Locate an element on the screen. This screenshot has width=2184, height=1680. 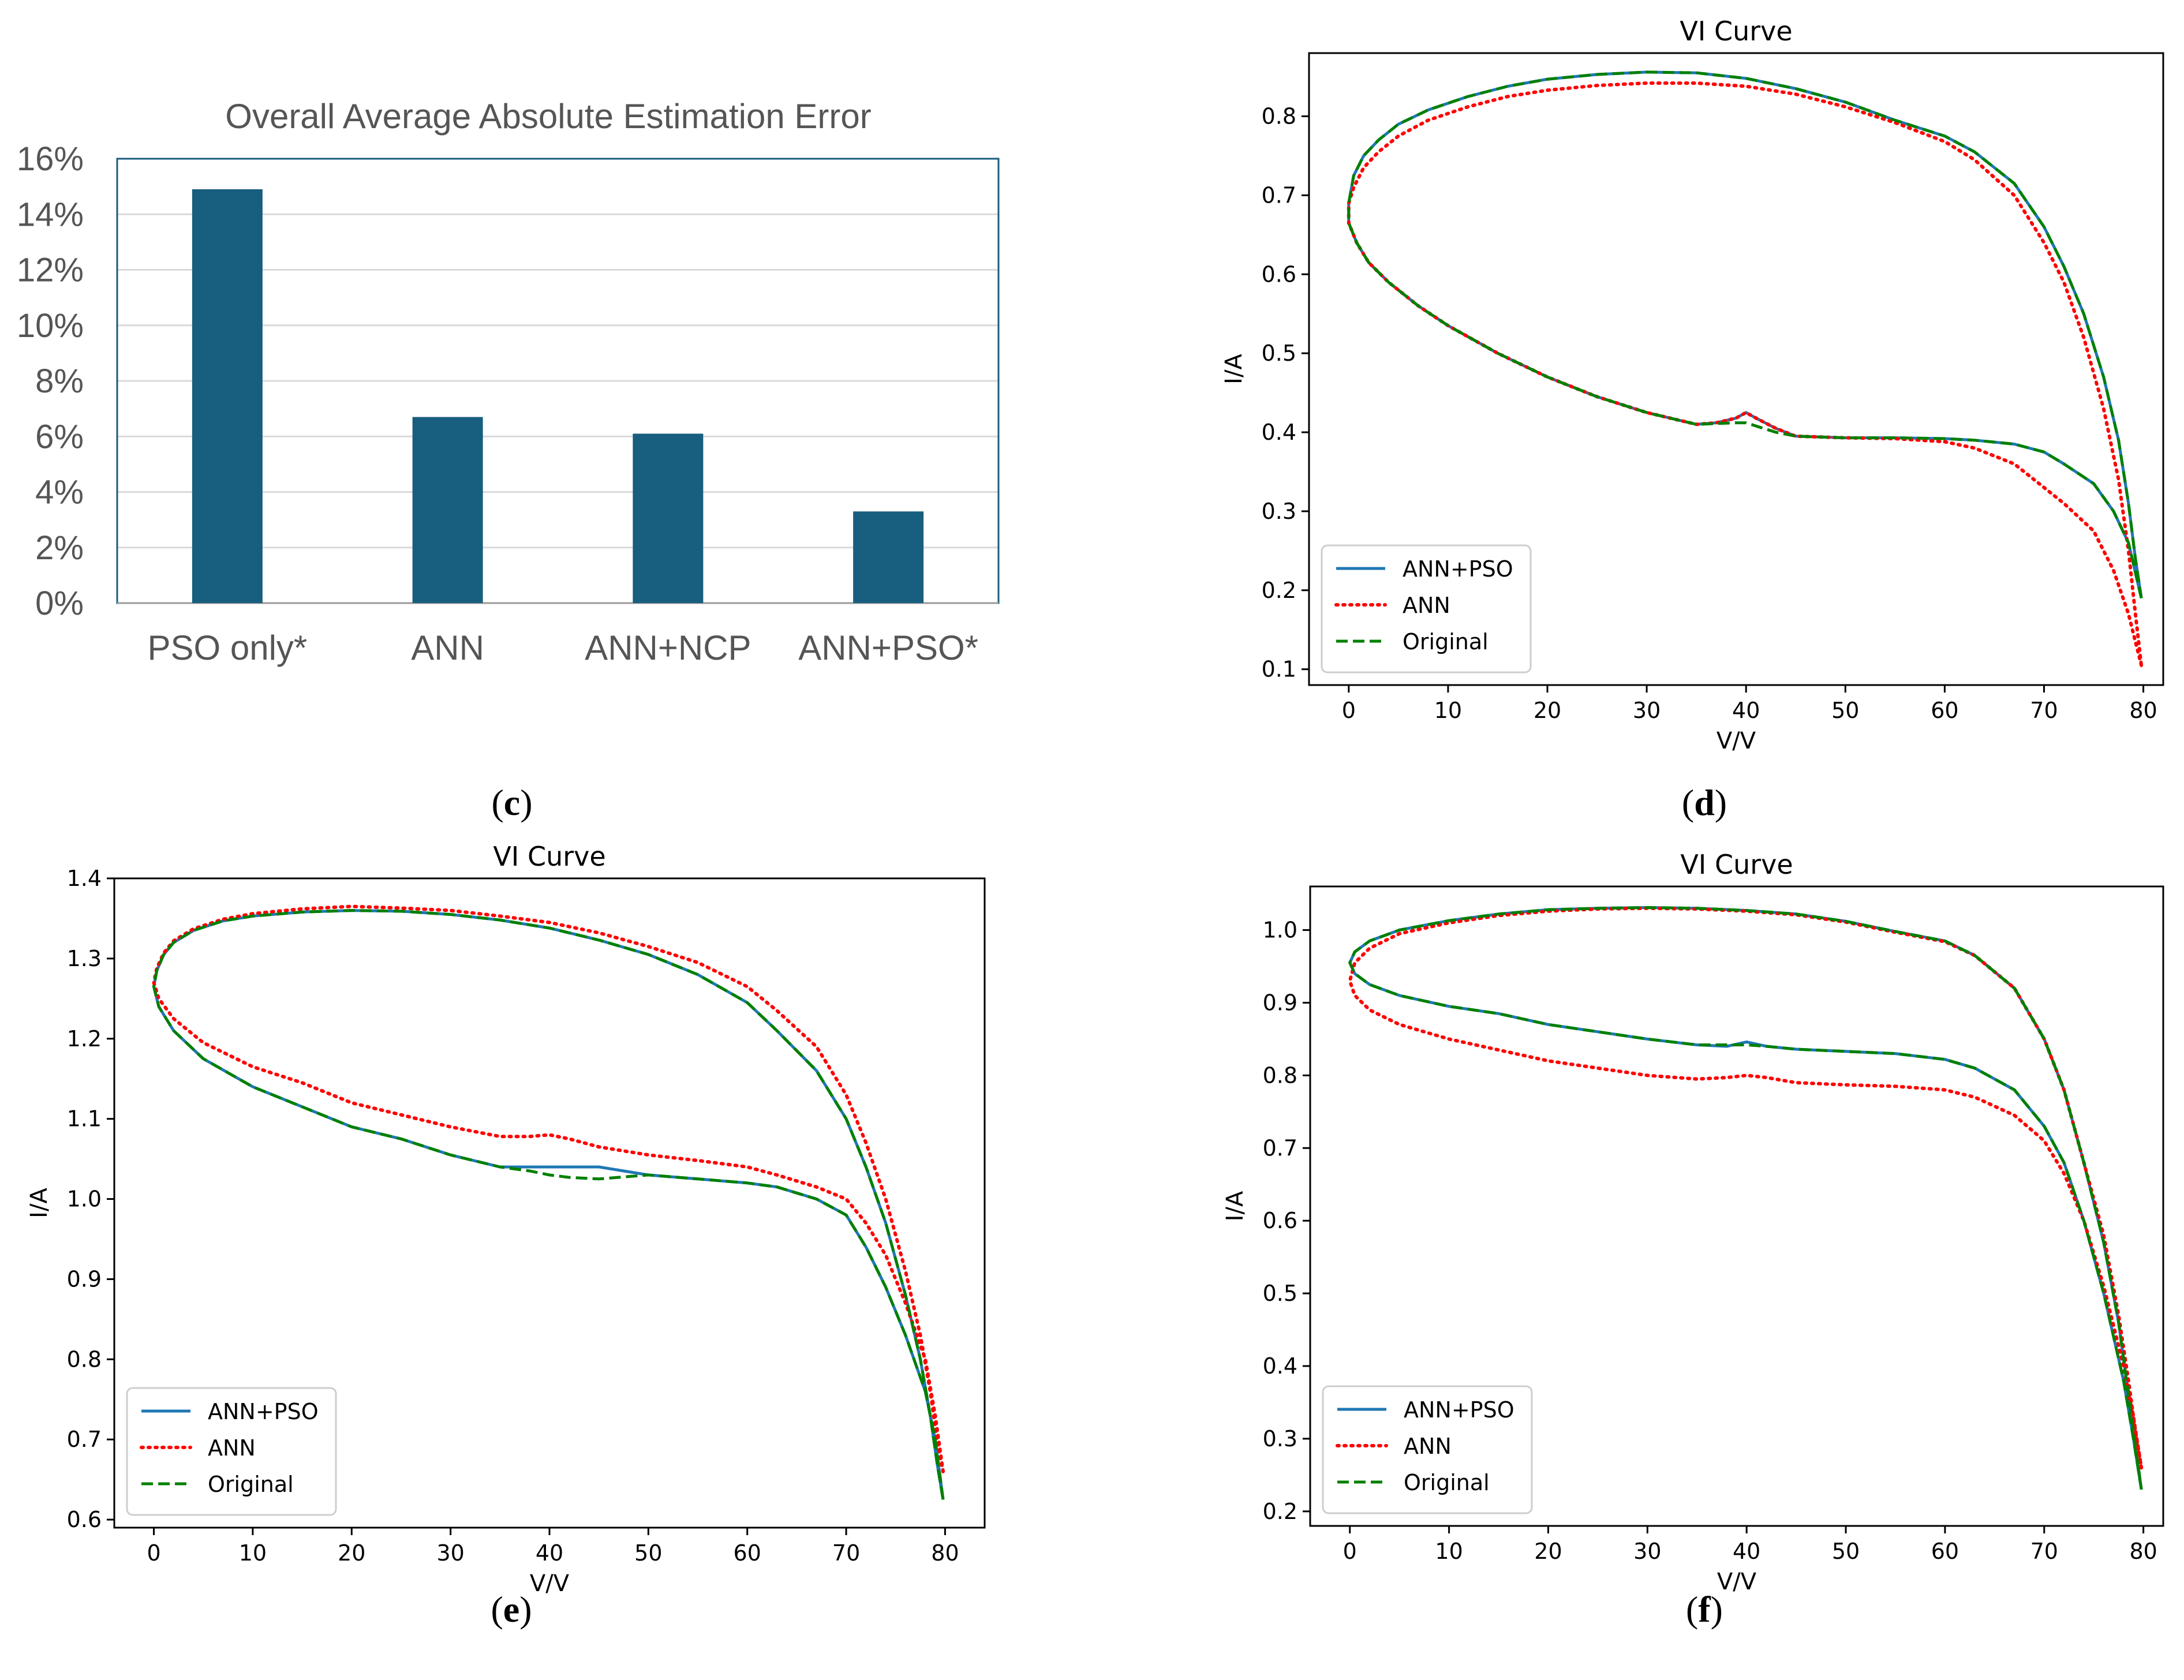
x-tick-label: ANN+PSO* is located at coordinates (888, 648).